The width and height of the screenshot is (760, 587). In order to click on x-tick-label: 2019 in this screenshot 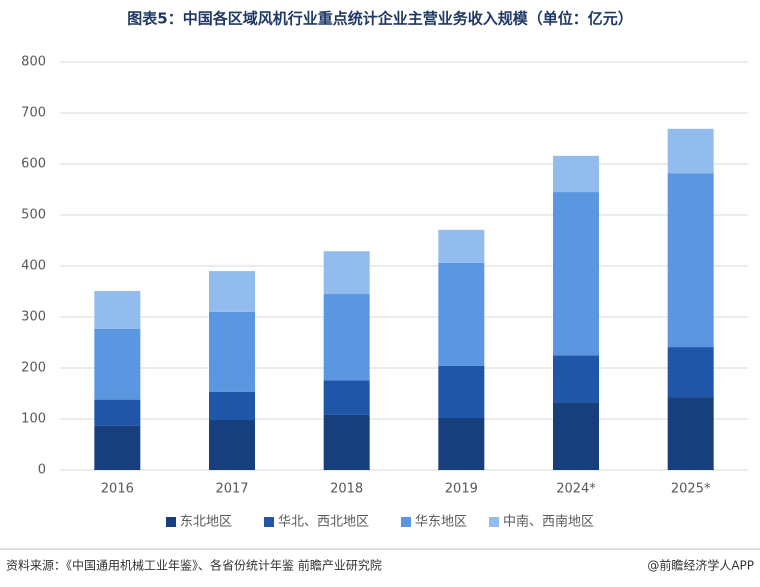, I will do `click(461, 489)`.